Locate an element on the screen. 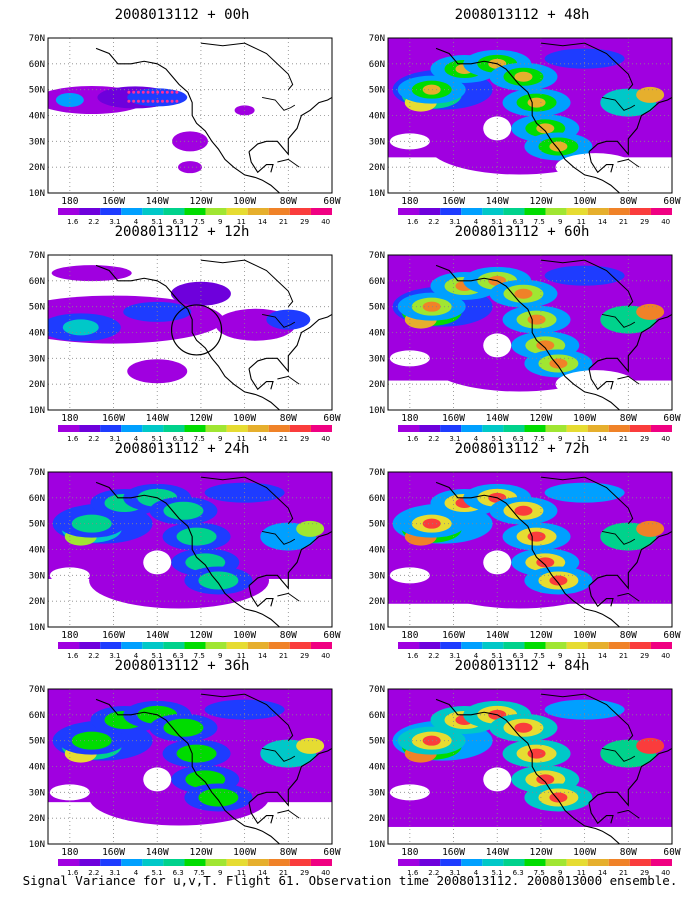  colorbar-label: 9 is located at coordinates (220, 222).